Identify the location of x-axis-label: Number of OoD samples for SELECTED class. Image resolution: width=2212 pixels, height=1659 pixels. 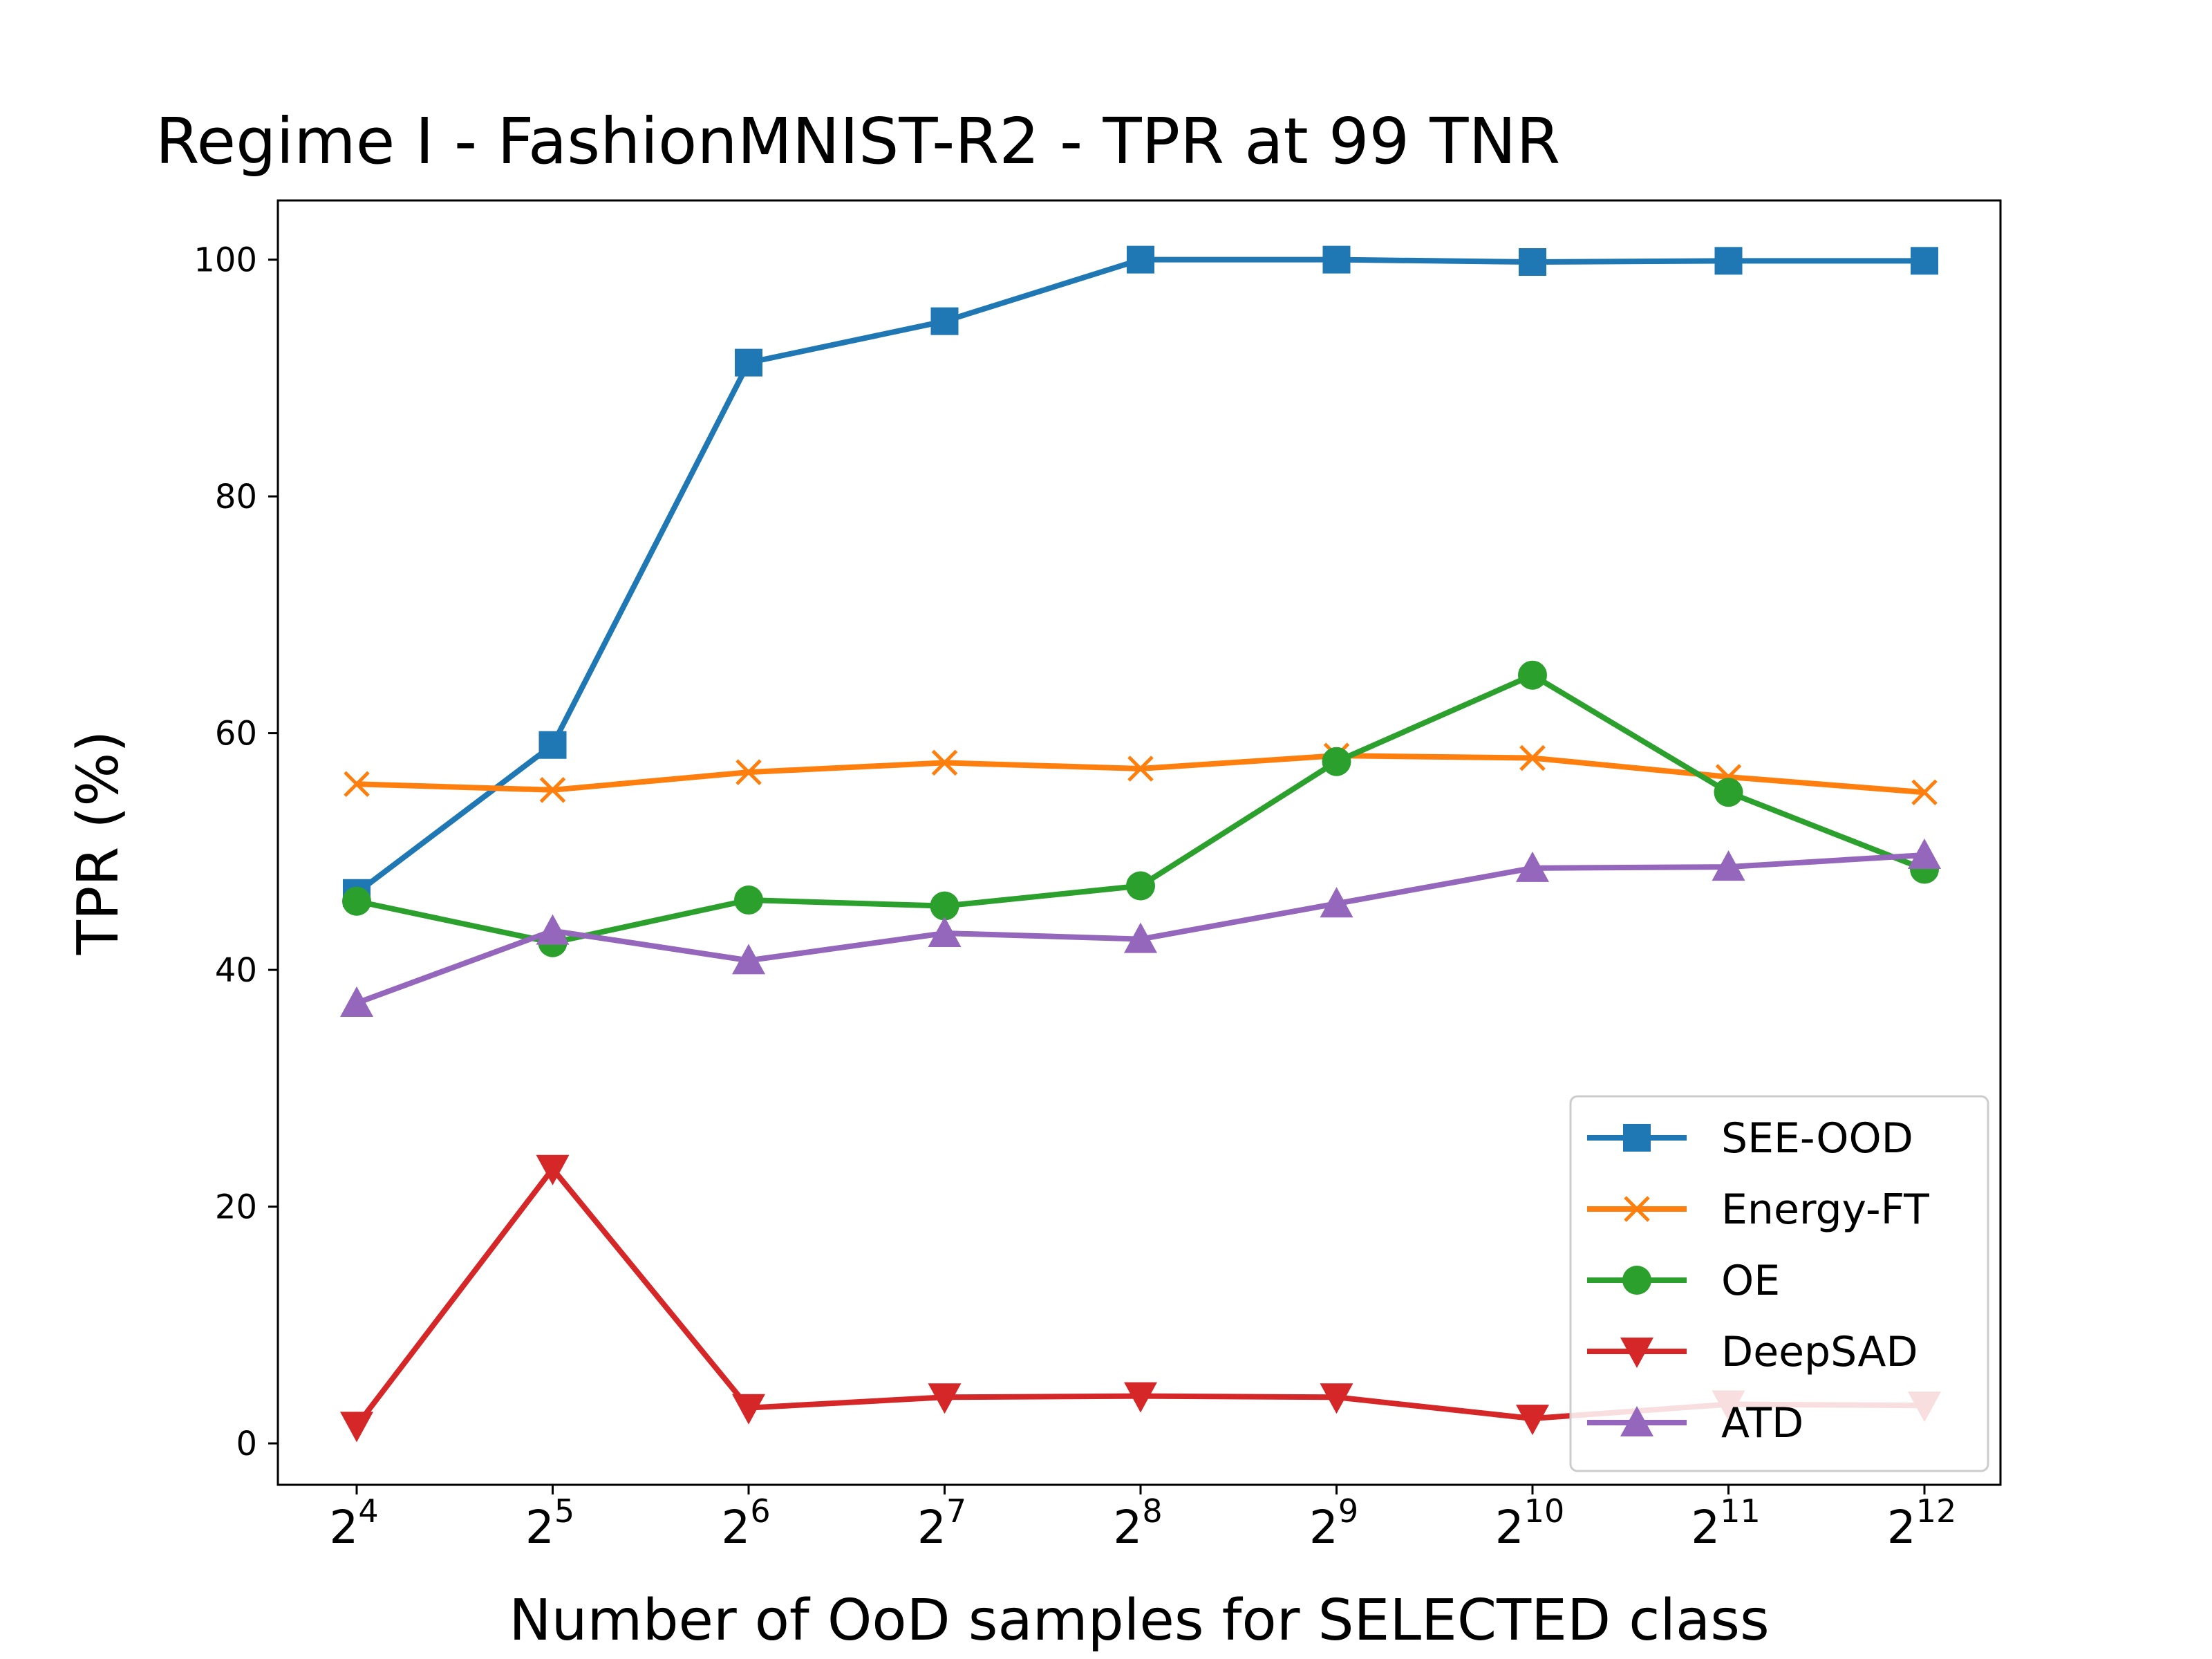
(1139, 1620).